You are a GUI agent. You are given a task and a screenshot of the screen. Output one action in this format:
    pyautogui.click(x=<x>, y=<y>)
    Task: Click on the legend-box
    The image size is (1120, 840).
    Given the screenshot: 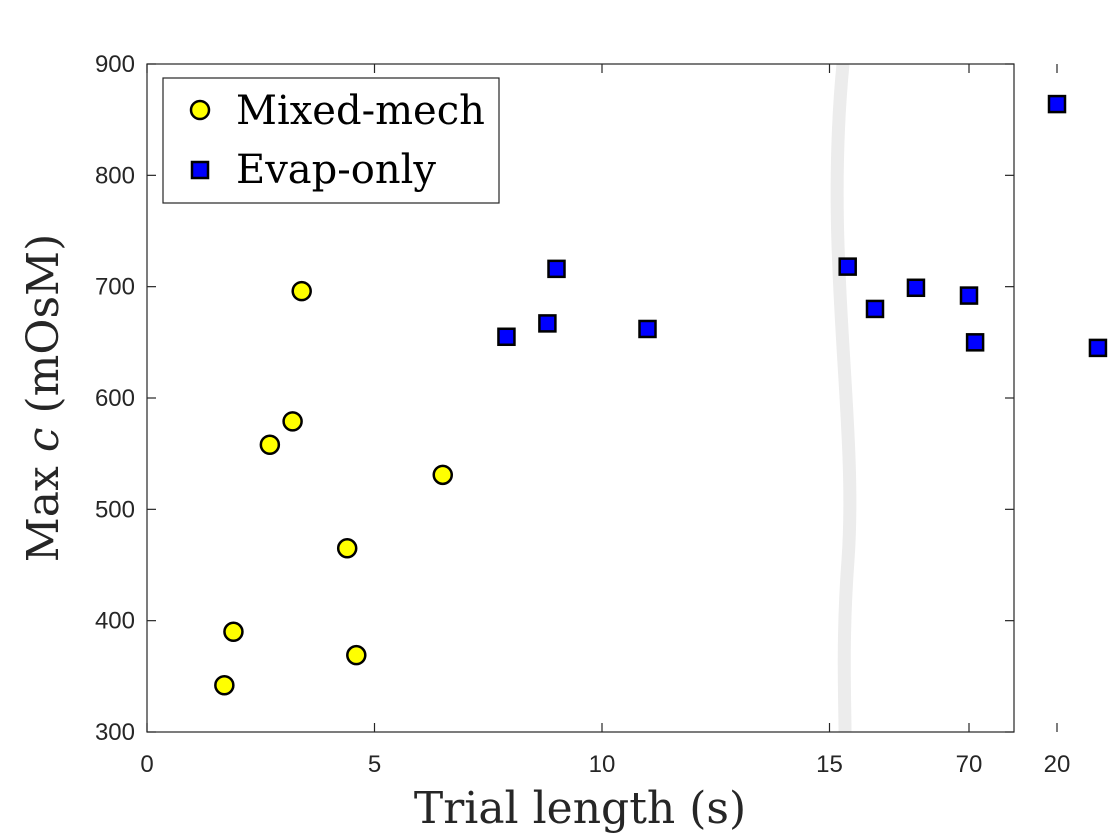 What is the action you would take?
    pyautogui.click(x=331, y=140)
    